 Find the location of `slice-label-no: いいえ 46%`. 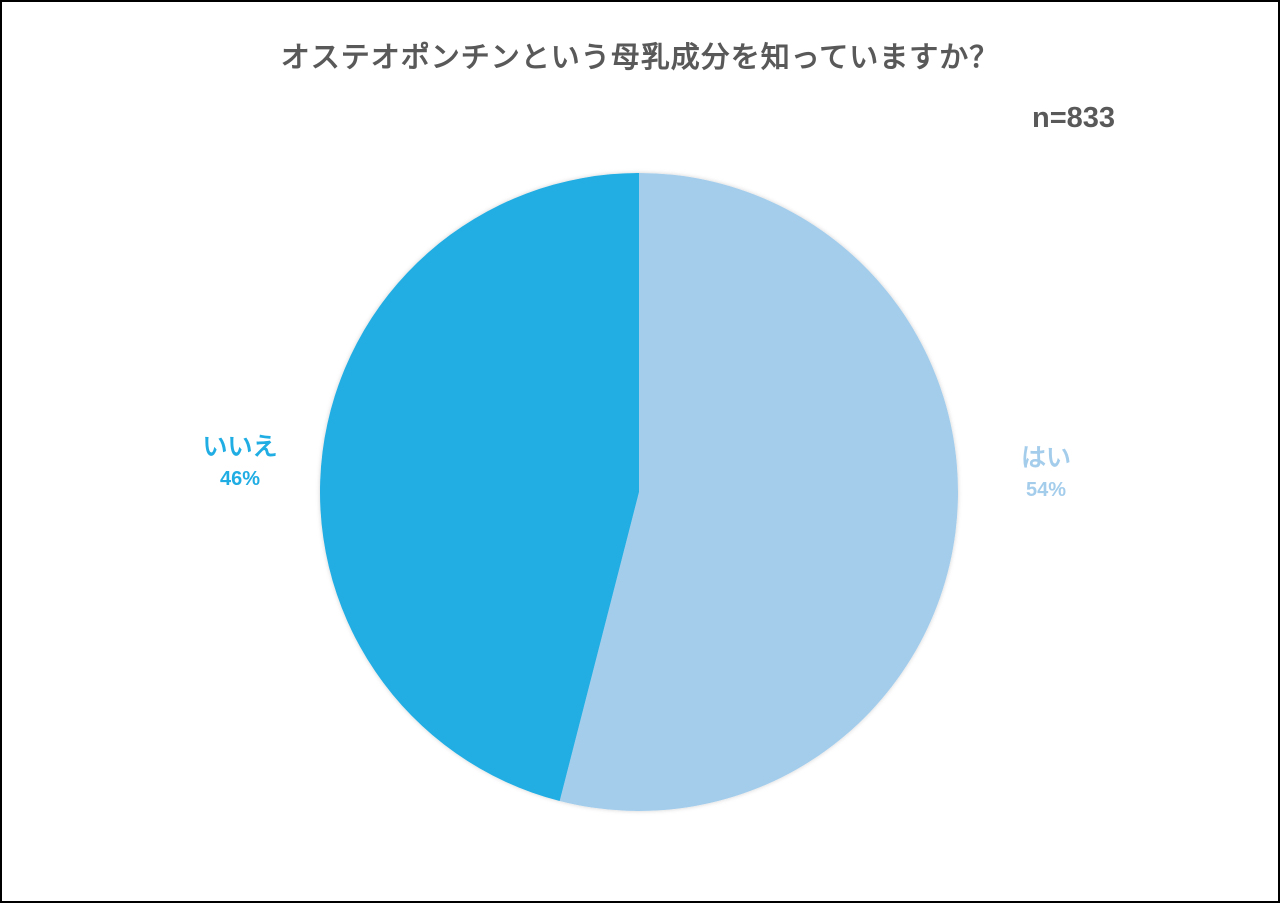

slice-label-no: いいえ 46% is located at coordinates (240, 462).